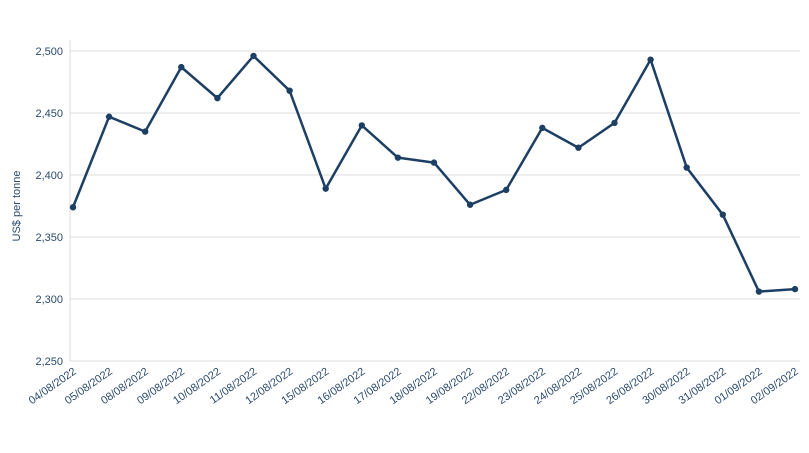 The image size is (809, 453). Describe the element at coordinates (49, 114) in the screenshot. I see `y-tick-label: 2,450` at that location.